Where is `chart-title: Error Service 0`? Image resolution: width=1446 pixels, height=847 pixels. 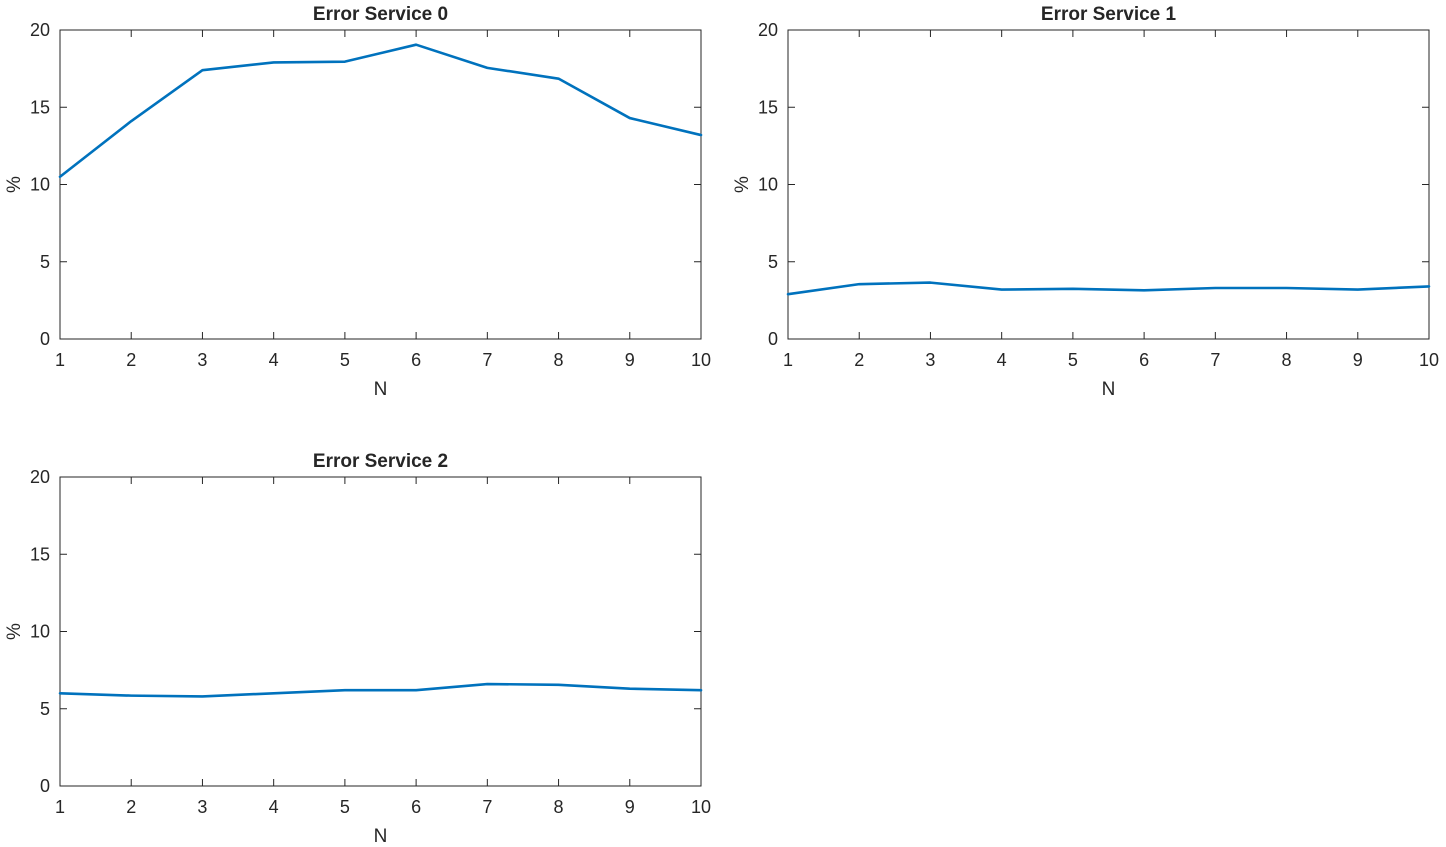 chart-title: Error Service 0 is located at coordinates (380, 14).